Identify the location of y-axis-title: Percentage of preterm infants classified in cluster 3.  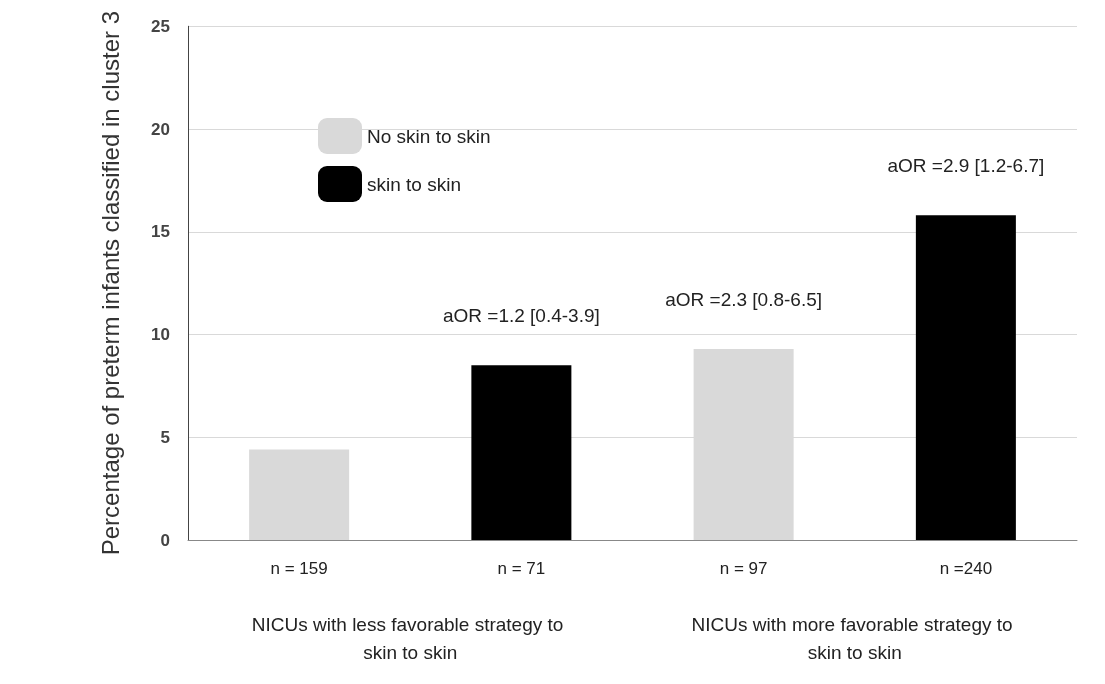
(110, 283).